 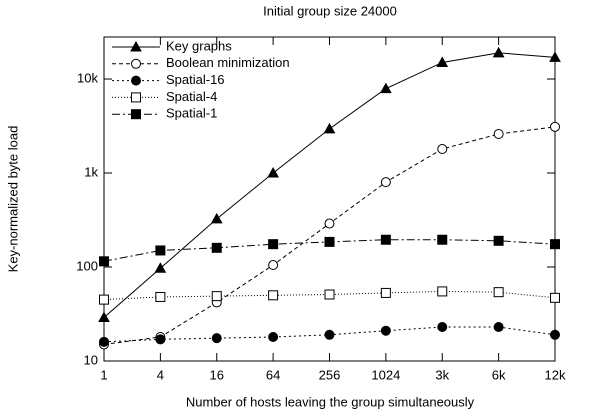 What do you see at coordinates (12, 199) in the screenshot?
I see `y-axis-label: Key-normalized byte load` at bounding box center [12, 199].